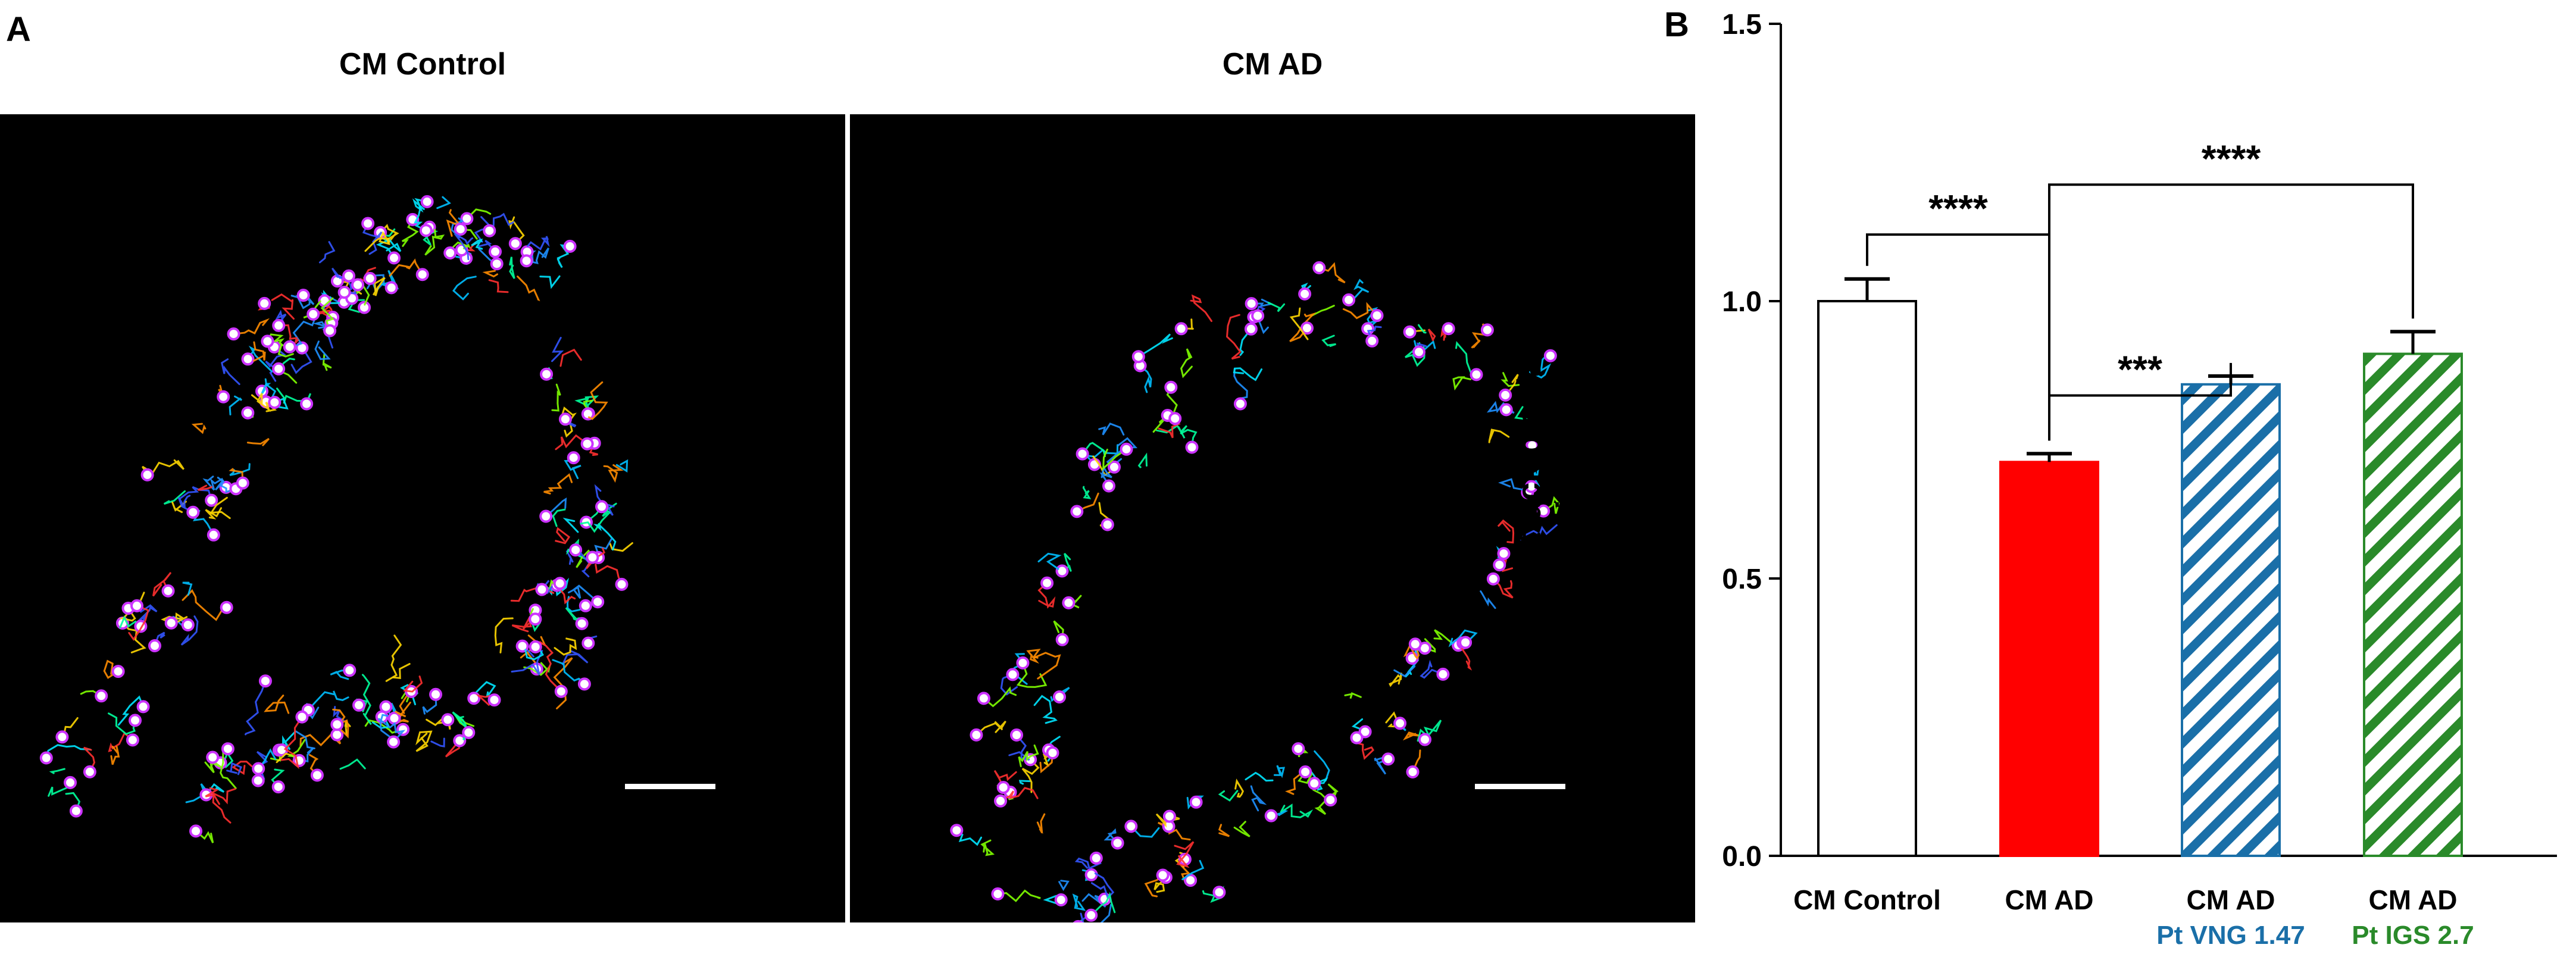 The image size is (2576, 957). Describe the element at coordinates (1676, 24) in the screenshot. I see `panel-label-b: B` at that location.